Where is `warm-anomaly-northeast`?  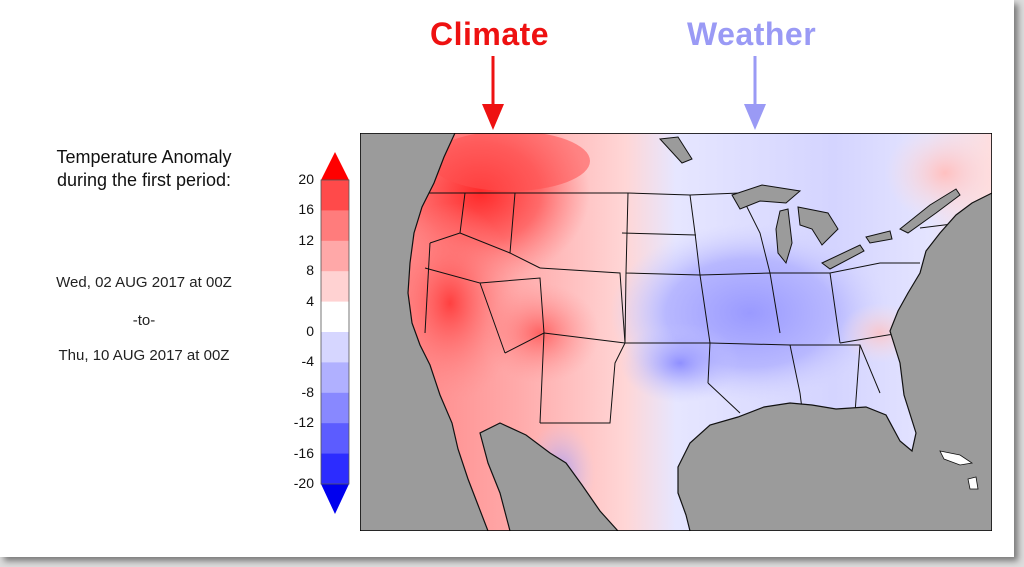 warm-anomaly-northeast is located at coordinates (938, 178).